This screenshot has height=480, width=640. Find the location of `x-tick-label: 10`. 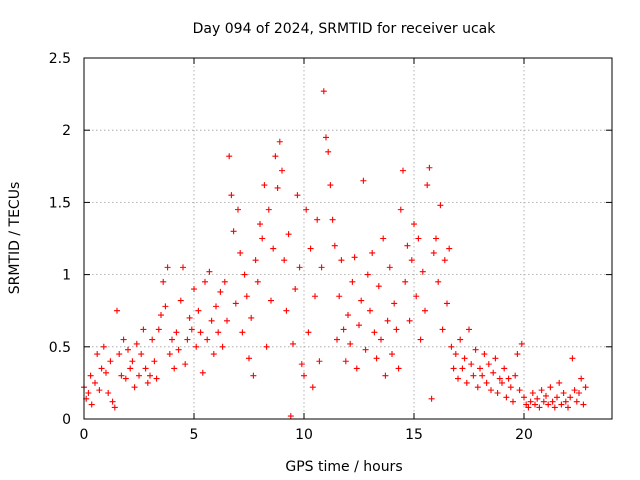

x-tick-label: 10 is located at coordinates (304, 435).